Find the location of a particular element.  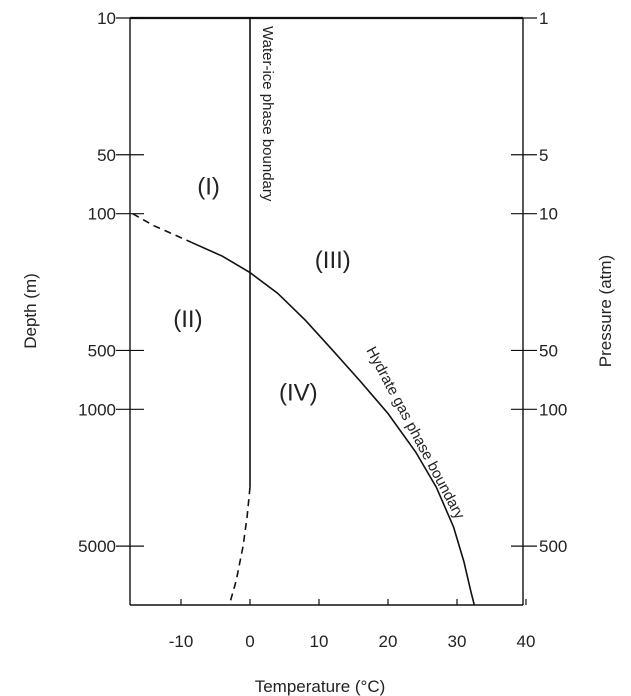

region-label: (II) is located at coordinates (187, 319).